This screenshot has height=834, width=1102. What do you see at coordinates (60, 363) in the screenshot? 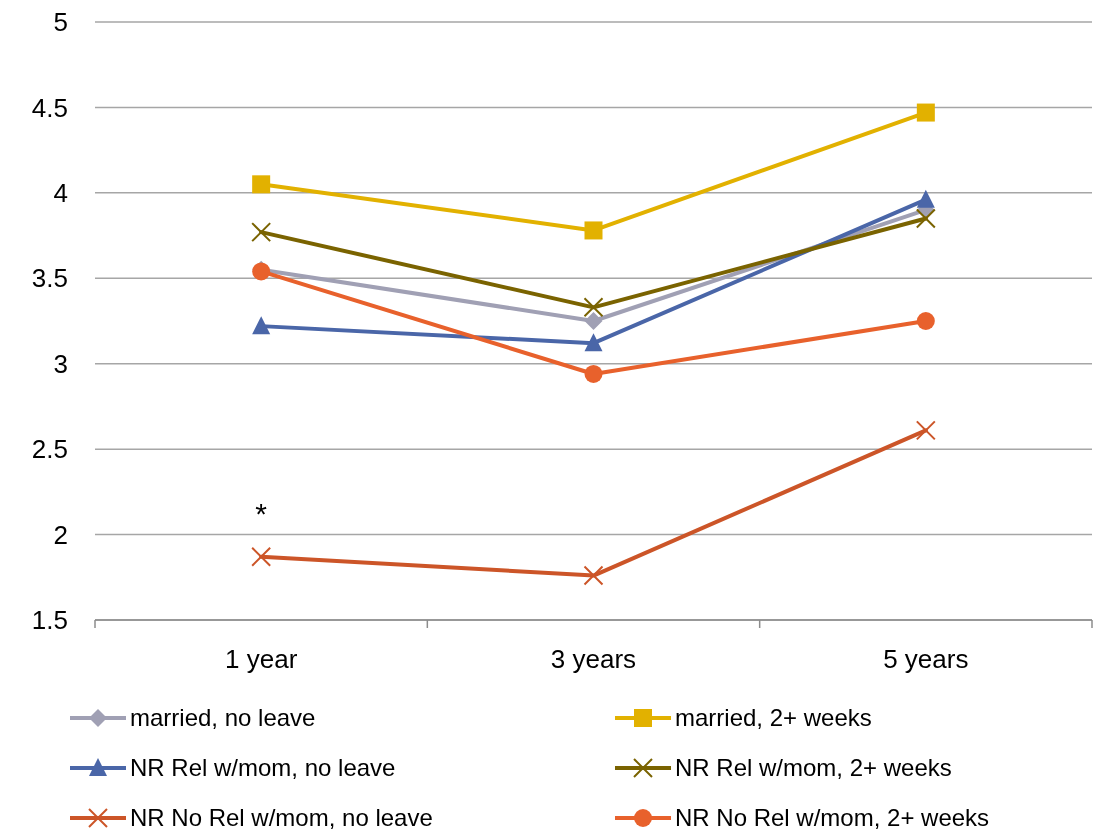
I see `y-tick-label: 3` at bounding box center [60, 363].